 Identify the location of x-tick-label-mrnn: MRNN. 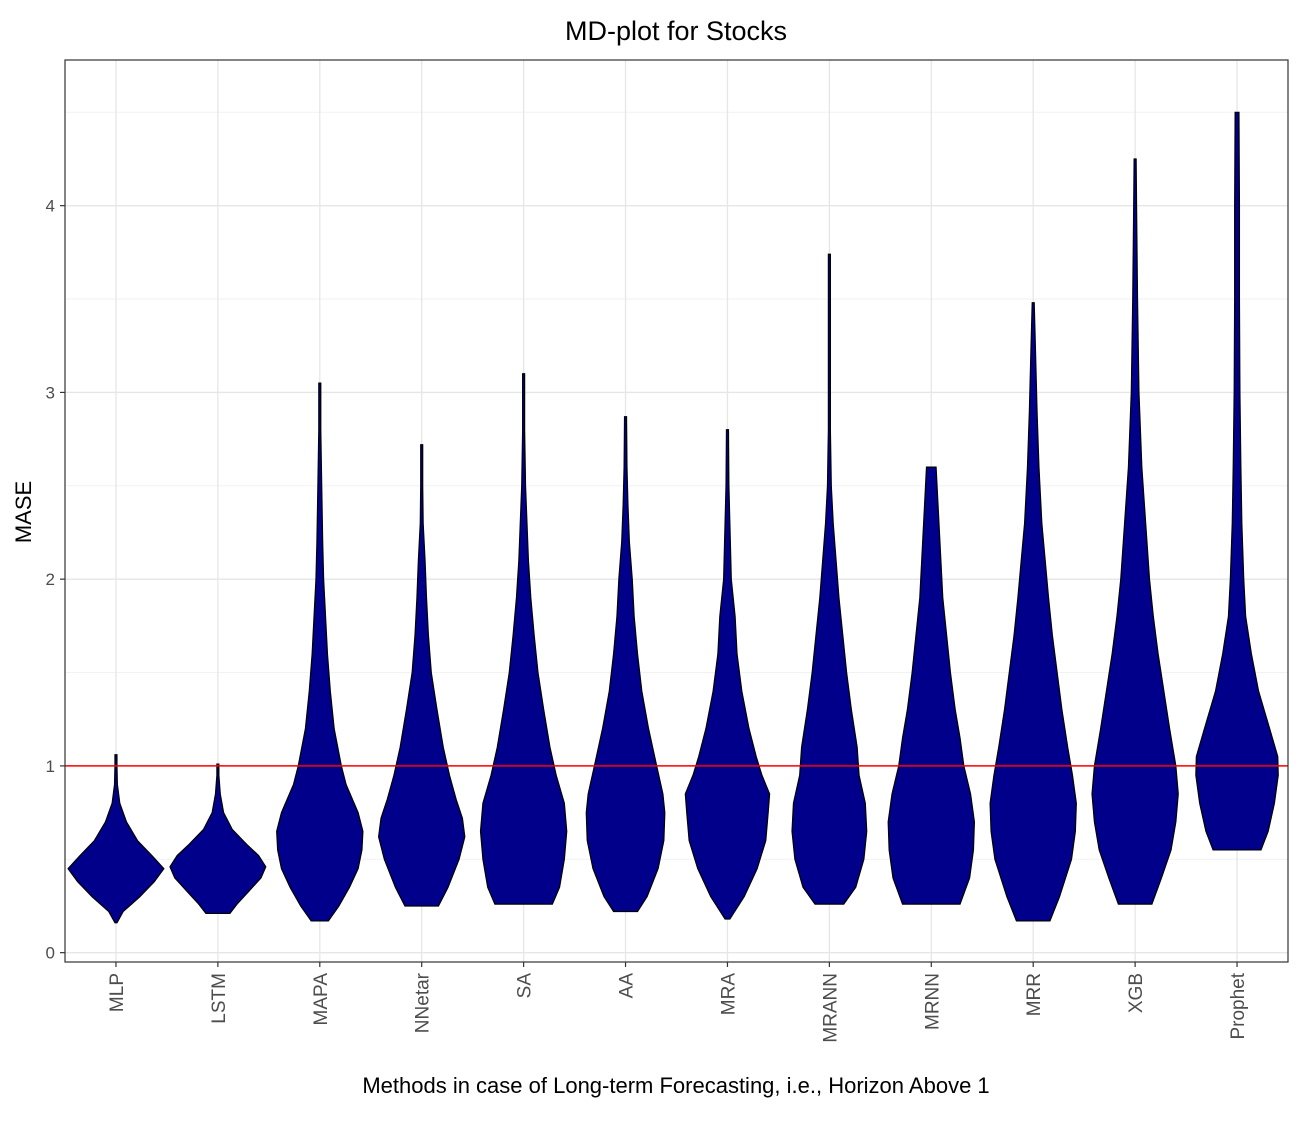
(932, 1001).